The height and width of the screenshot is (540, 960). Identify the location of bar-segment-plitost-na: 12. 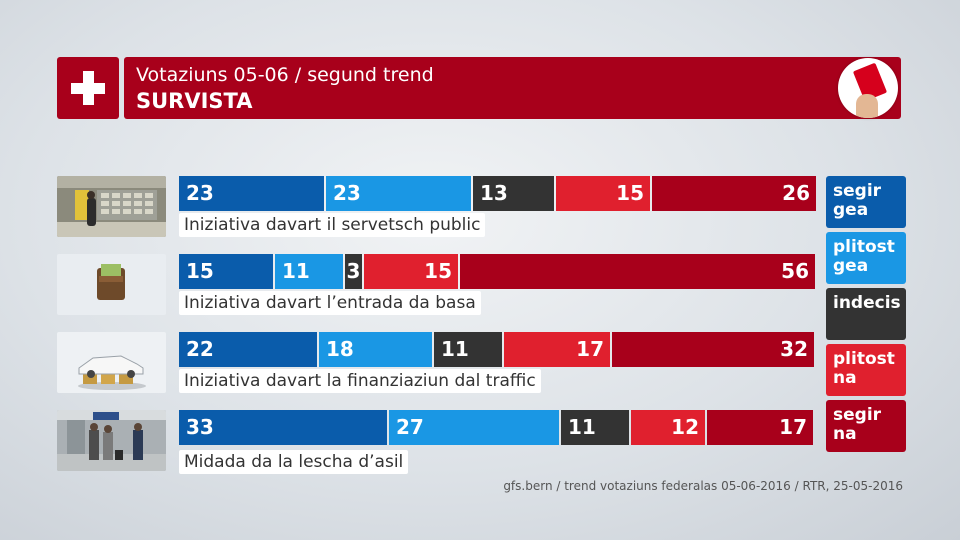
(668, 427).